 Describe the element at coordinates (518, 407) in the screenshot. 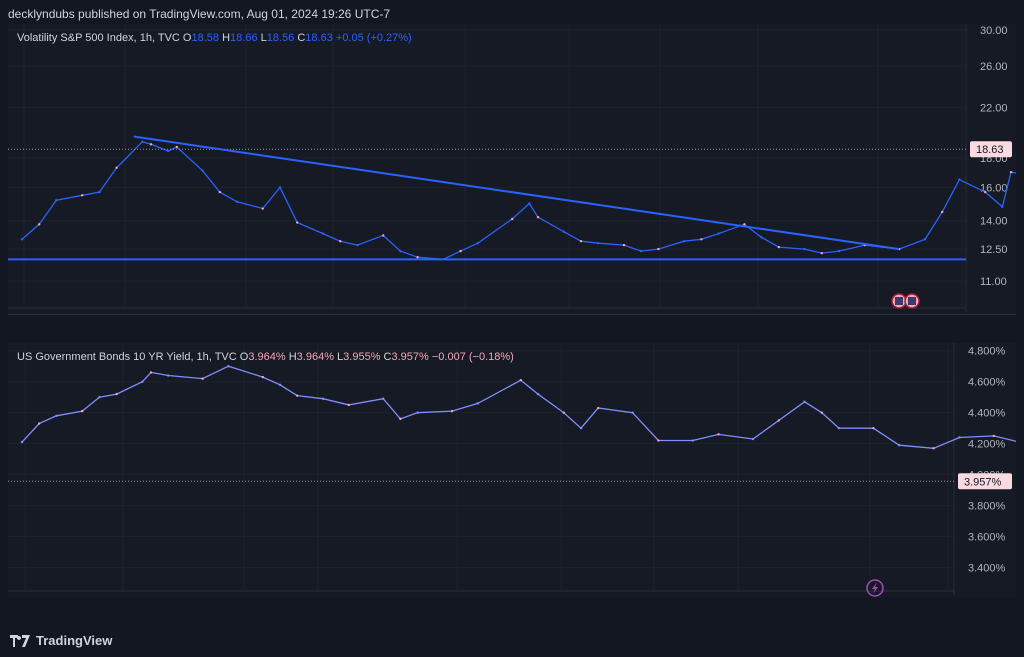

I see `series-line` at that location.